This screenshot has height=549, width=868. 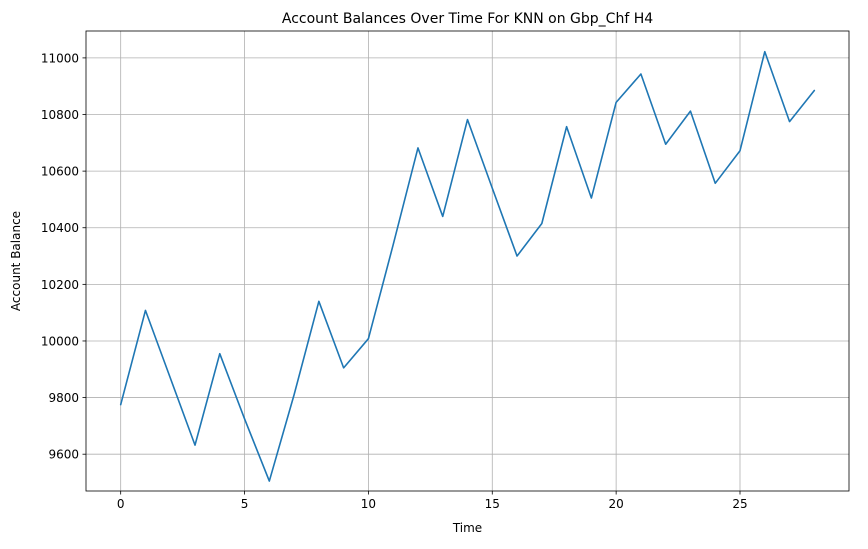 What do you see at coordinates (16, 261) in the screenshot?
I see `y-axis-title: Account Balance` at bounding box center [16, 261].